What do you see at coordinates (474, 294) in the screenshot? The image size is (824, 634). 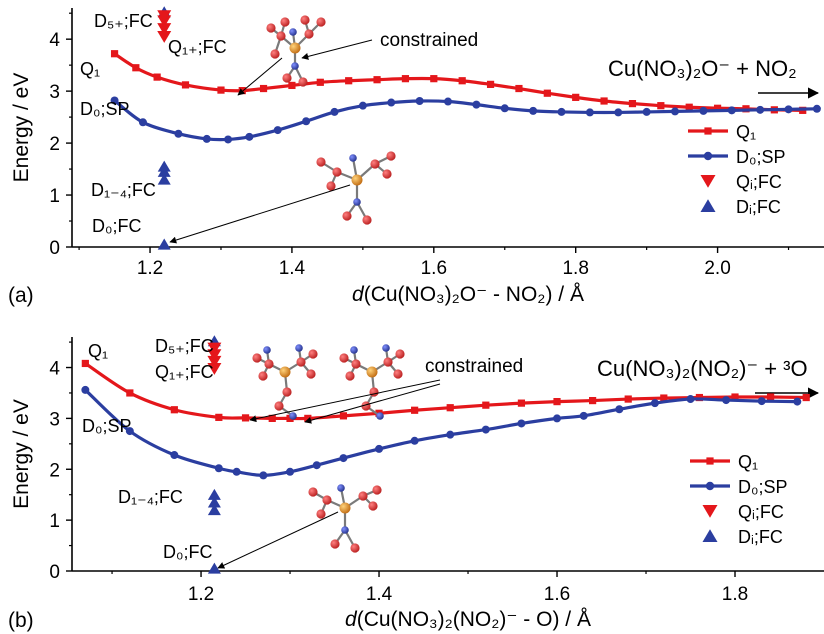 I see `x-axis-label-rest: (Cu(NO₃)₂O⁻ - NO₂) / Å` at bounding box center [474, 294].